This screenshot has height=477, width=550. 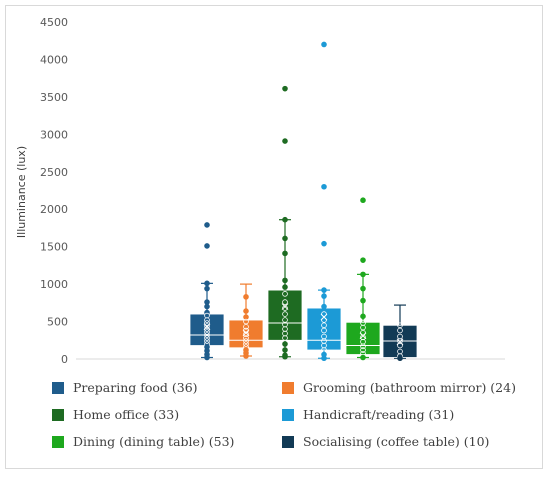 What do you see at coordinates (54, 59) in the screenshot?
I see `y-tick-label: 4000` at bounding box center [54, 59].